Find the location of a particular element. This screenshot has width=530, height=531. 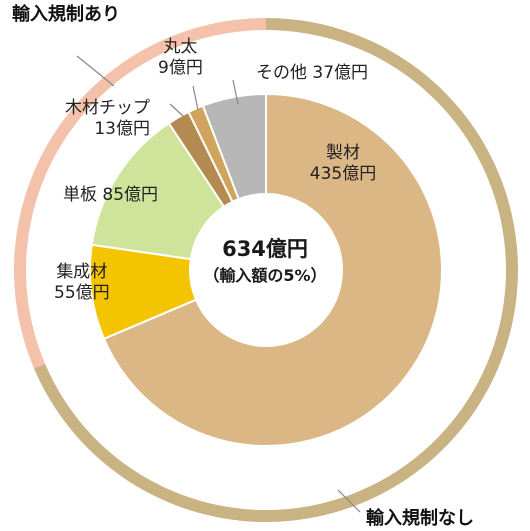

leader-line-logs is located at coordinates (195, 98).